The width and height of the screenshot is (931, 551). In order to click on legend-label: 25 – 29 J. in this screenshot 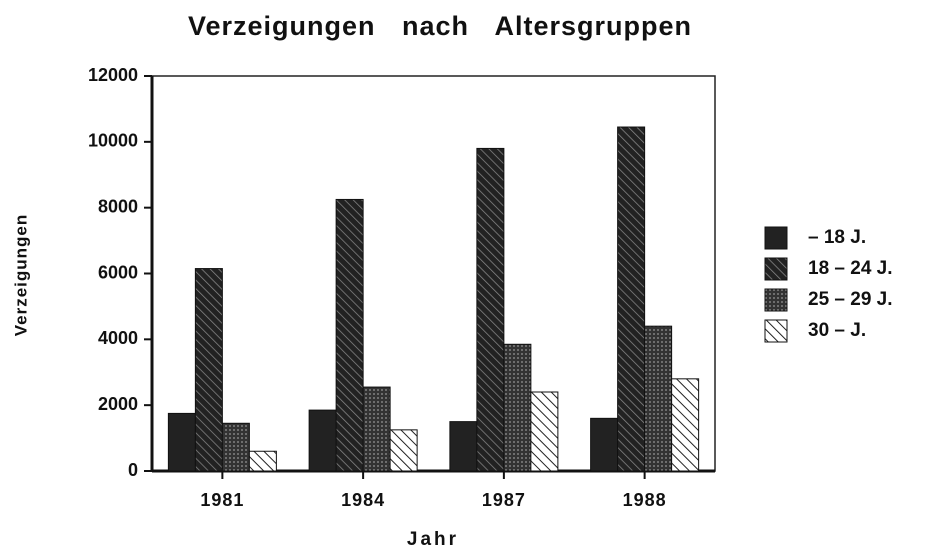, I will do `click(850, 299)`.